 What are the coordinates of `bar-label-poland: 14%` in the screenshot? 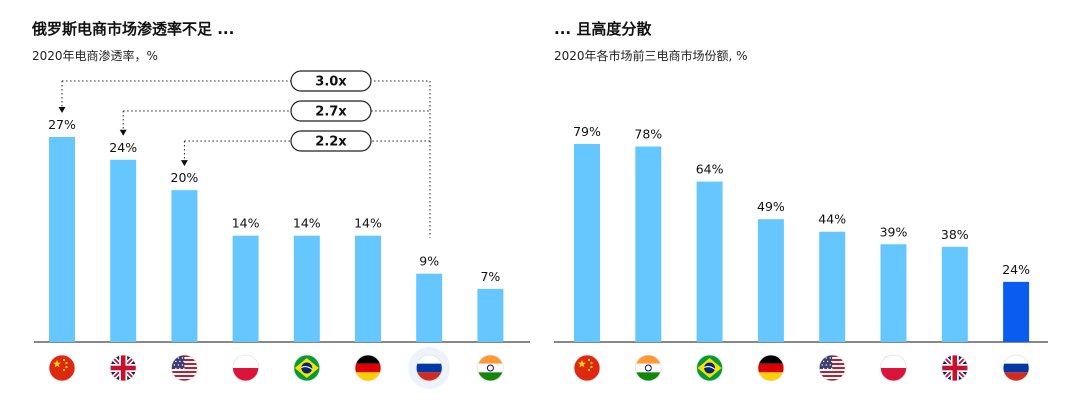 It's located at (246, 223).